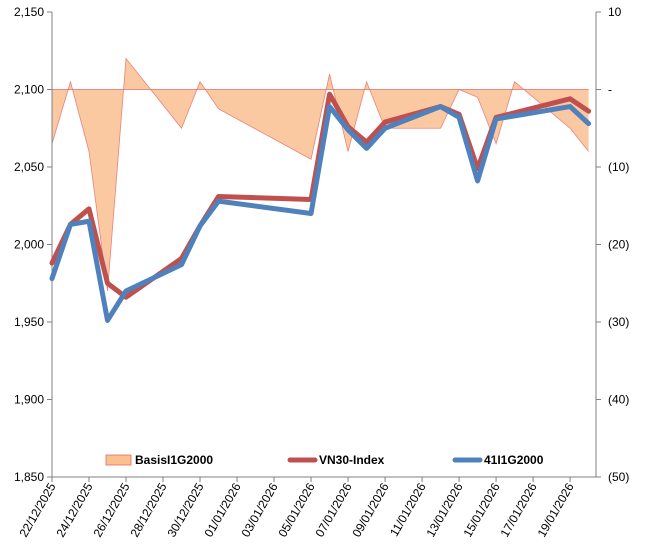 The width and height of the screenshot is (646, 555). I want to click on left-axis-tick-label: 1,850, so click(29, 477).